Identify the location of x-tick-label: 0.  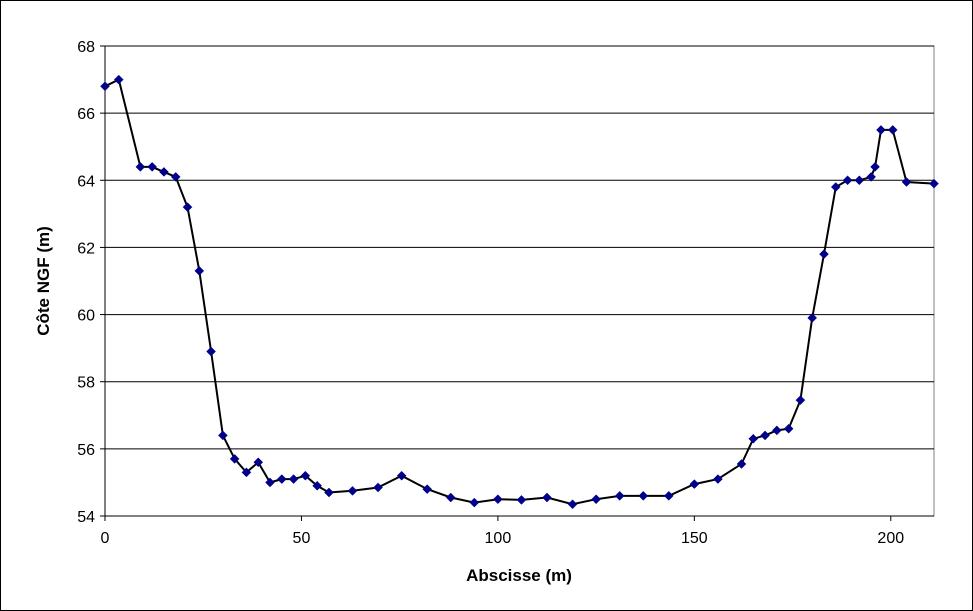
(105, 538).